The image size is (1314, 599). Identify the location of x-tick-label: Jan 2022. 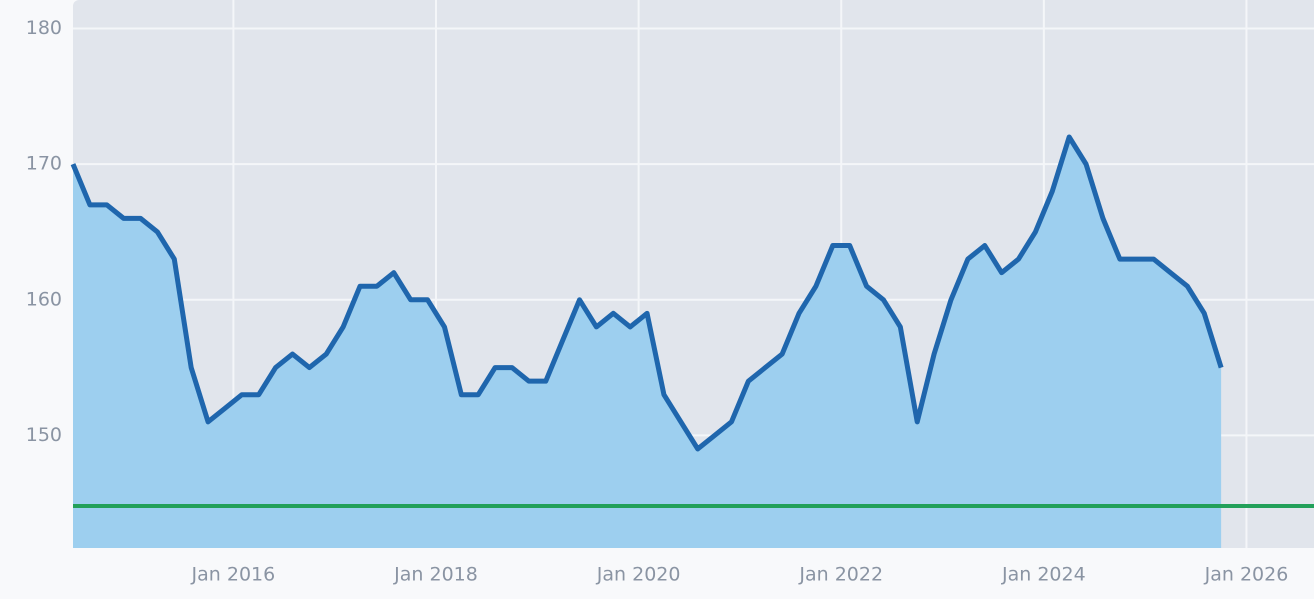
(840, 575).